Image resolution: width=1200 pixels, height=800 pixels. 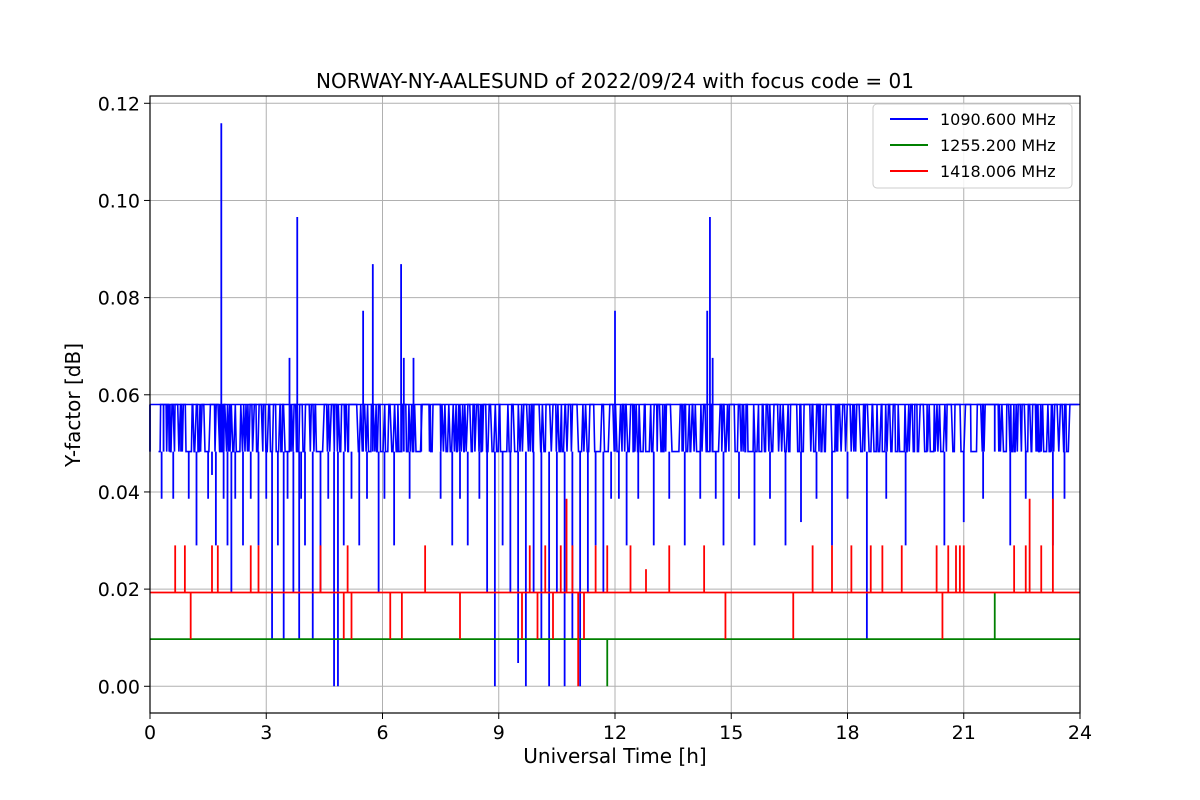 What do you see at coordinates (614, 756) in the screenshot?
I see `x-axis-title: Universal Time [h]` at bounding box center [614, 756].